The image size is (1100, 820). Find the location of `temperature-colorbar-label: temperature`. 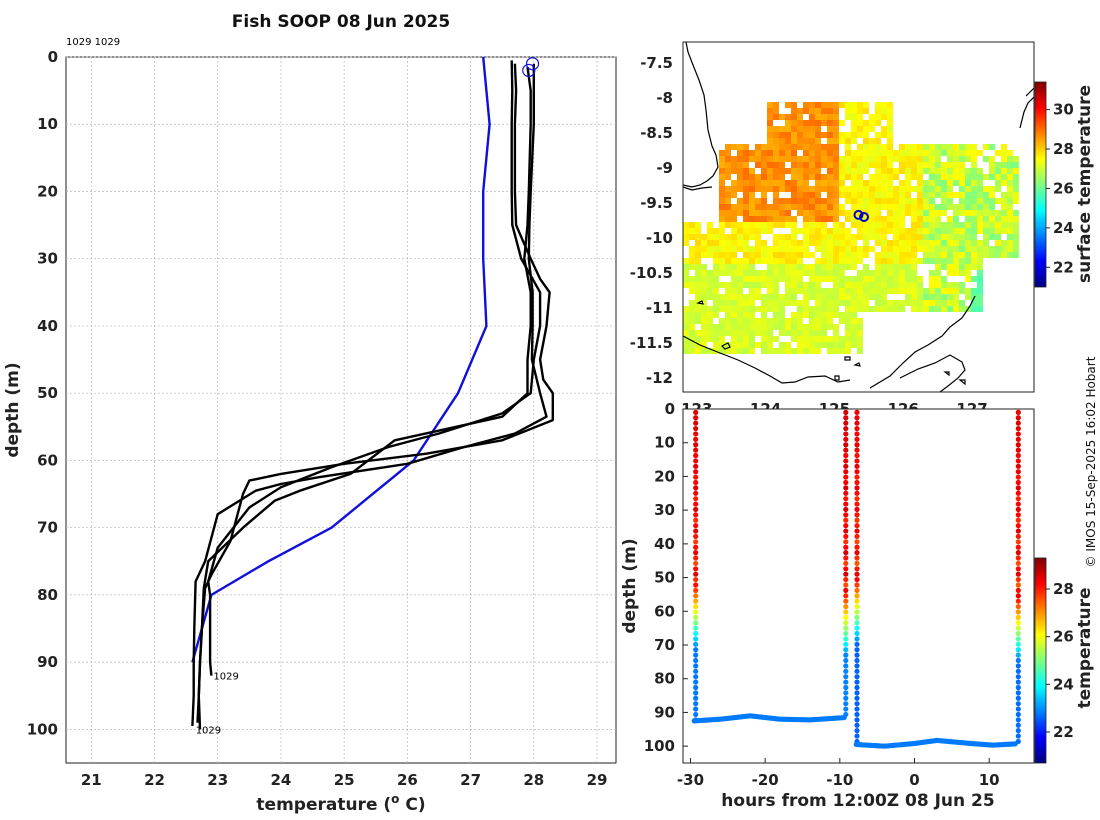

temperature-colorbar-label: temperature is located at coordinates (1085, 647).